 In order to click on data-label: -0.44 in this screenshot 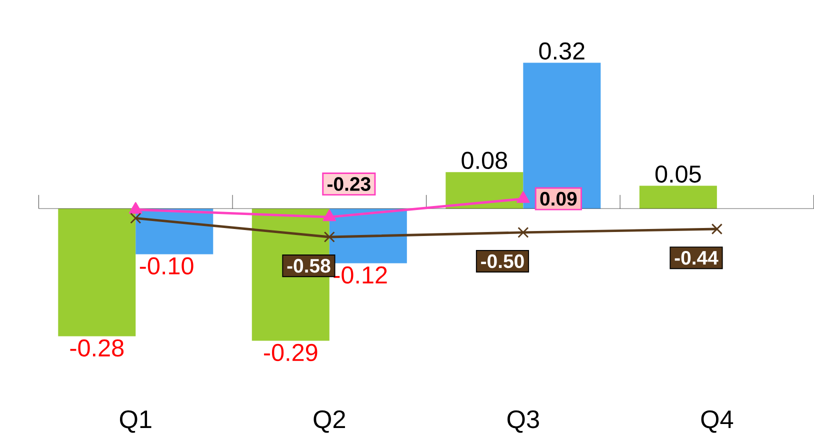, I will do `click(696, 257)`.